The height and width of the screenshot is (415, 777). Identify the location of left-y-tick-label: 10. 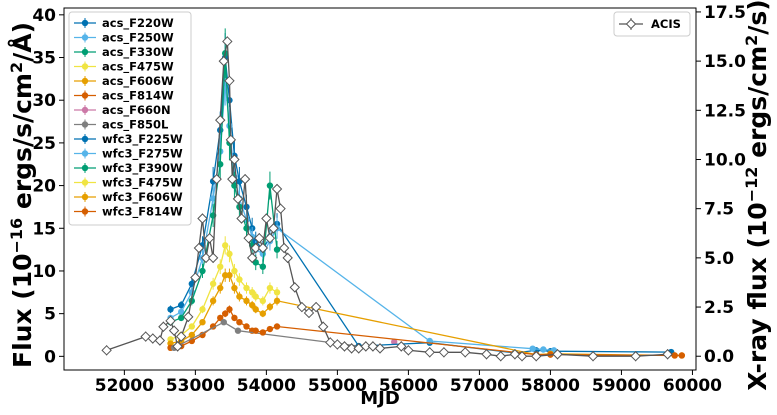
(44, 272).